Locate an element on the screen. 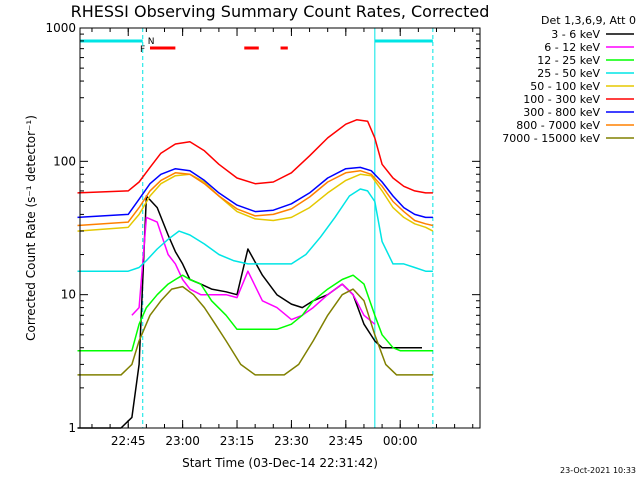 The width and height of the screenshot is (640, 480). y-axis-label: Corrected Count Rate (s⁻¹ detector⁻¹) is located at coordinates (31, 228).